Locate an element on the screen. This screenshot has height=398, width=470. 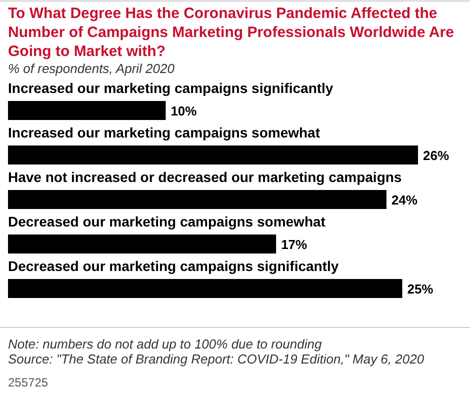
chart-subtitle: % of respondents, April 2020 is located at coordinates (92, 68).